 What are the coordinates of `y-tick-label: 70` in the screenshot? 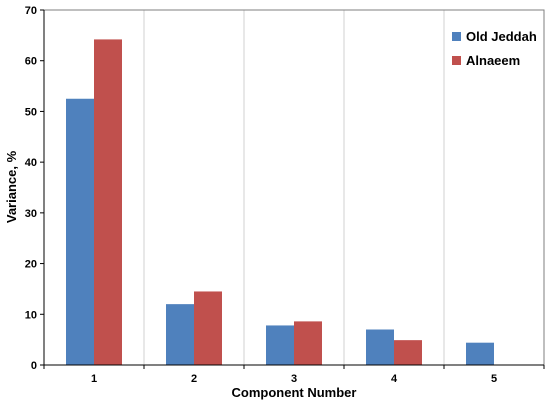 It's located at (31, 11).